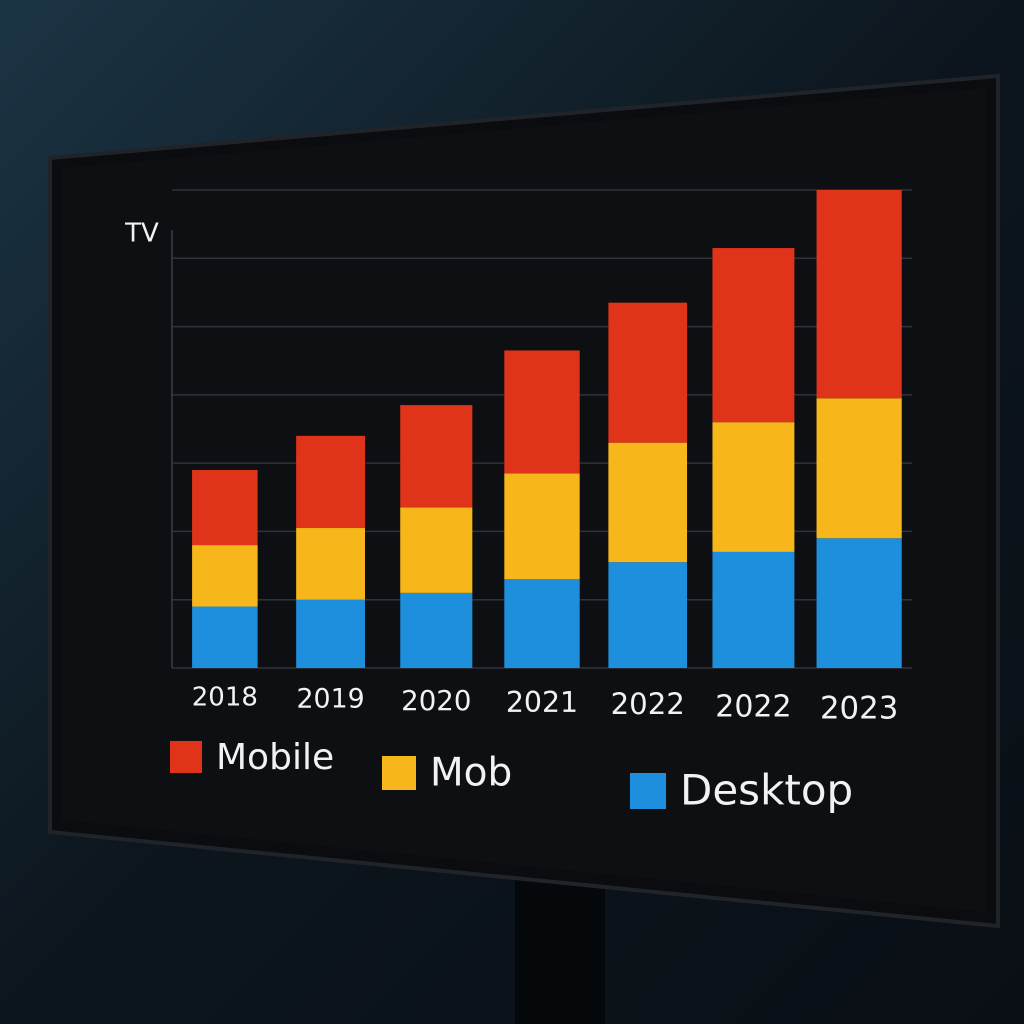  Describe the element at coordinates (436, 700) in the screenshot. I see `x-tick-label: 2020` at that location.